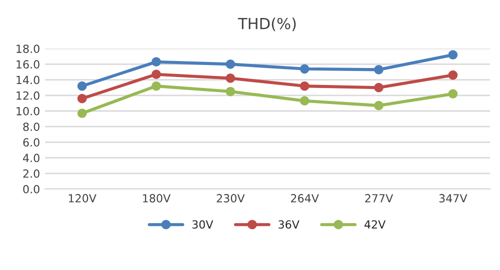 The width and height of the screenshot is (500, 270). Describe the element at coordinates (31, 189) in the screenshot. I see `y-tick-label: 0.0` at that location.